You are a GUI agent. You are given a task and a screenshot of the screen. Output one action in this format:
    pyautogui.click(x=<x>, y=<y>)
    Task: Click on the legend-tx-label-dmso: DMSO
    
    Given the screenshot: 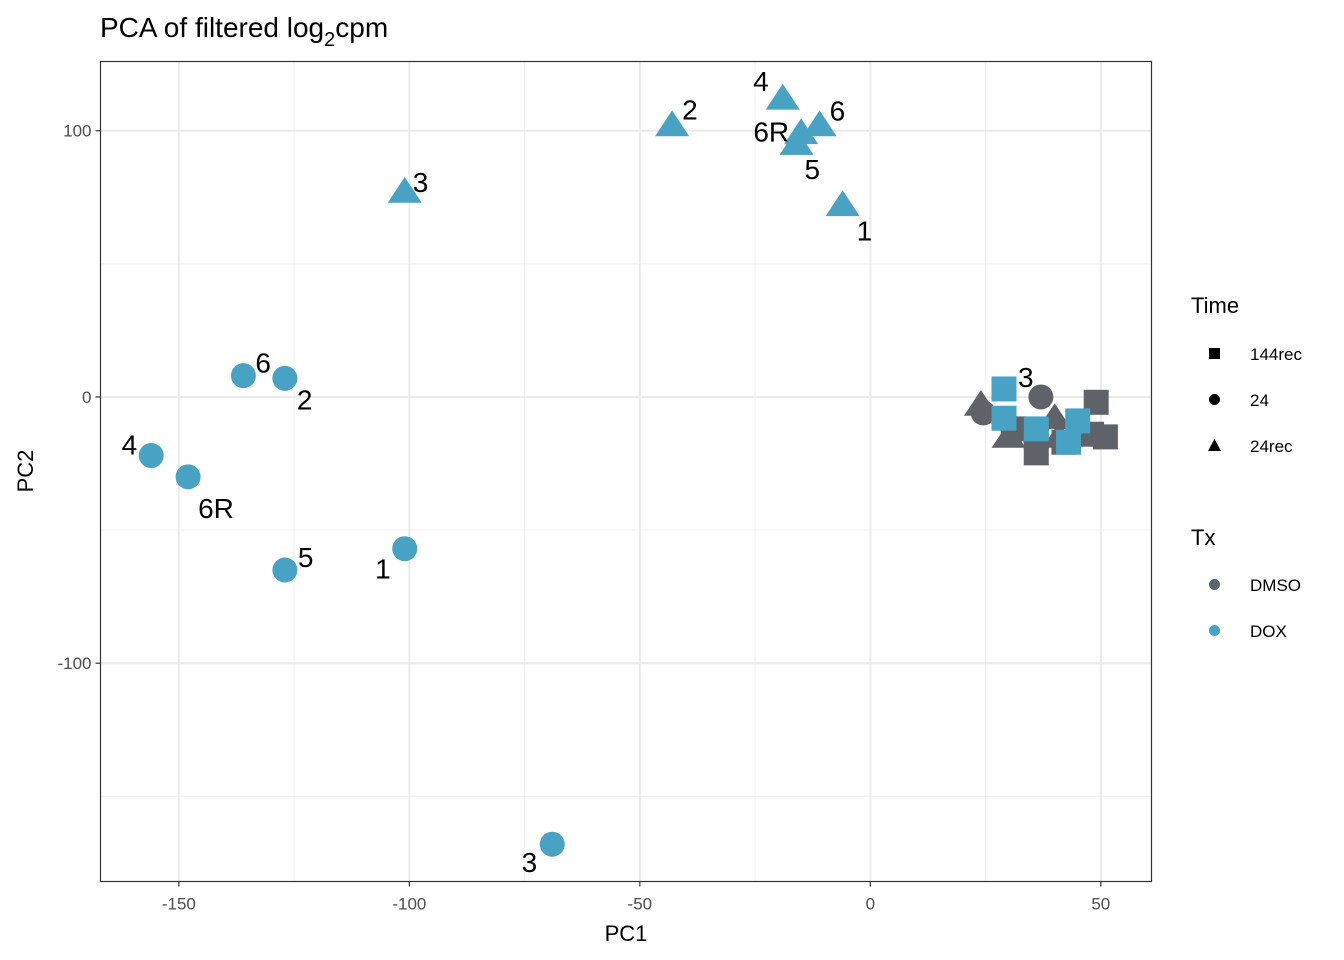 What is the action you would take?
    pyautogui.click(x=1275, y=585)
    